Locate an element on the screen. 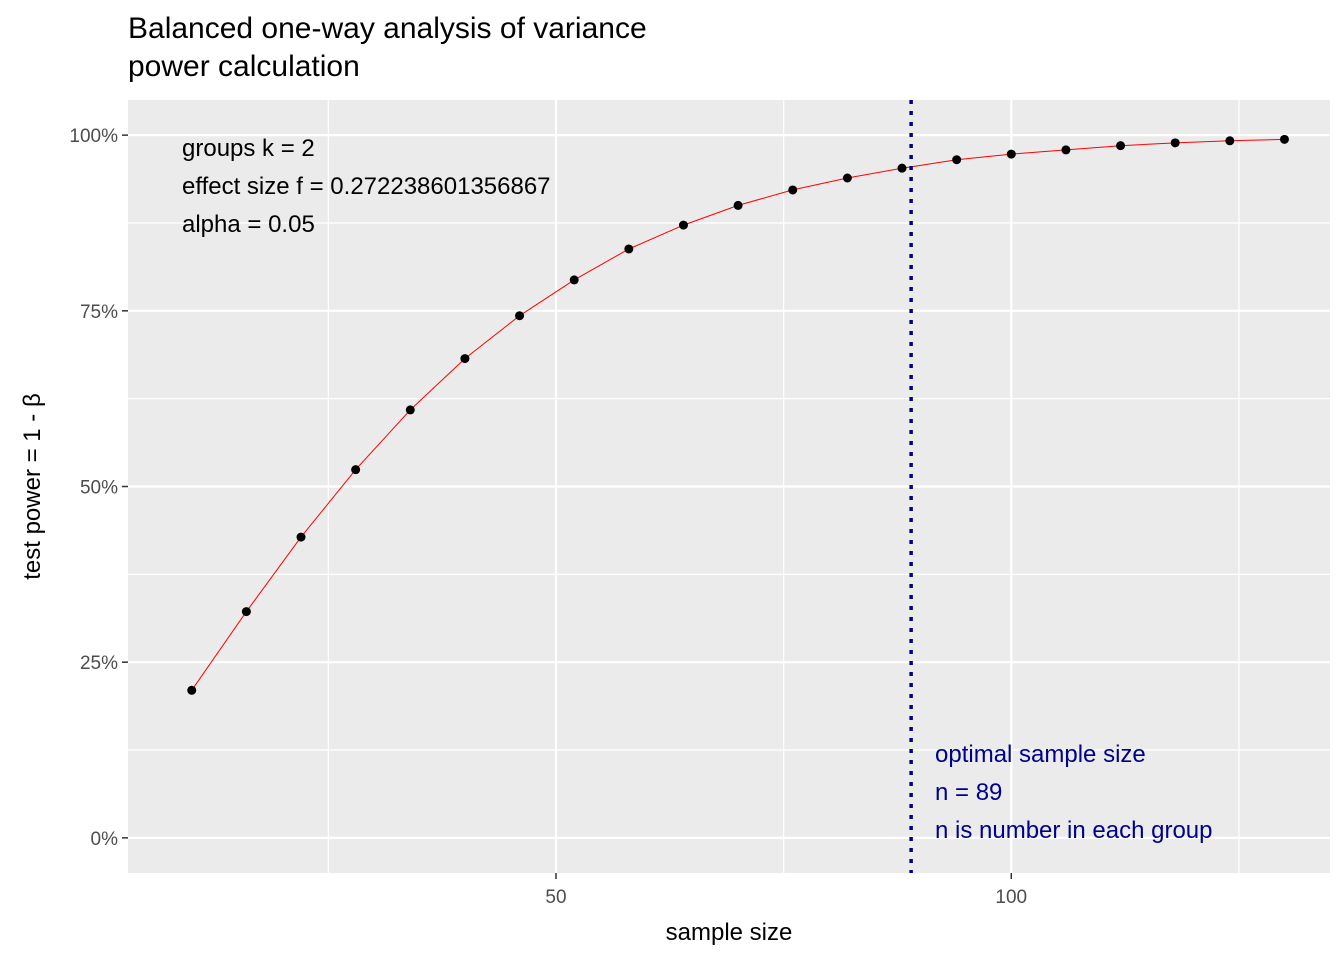 This screenshot has width=1344, height=960. optimal-size-annotation-line: n is number in each group is located at coordinates (1074, 830).